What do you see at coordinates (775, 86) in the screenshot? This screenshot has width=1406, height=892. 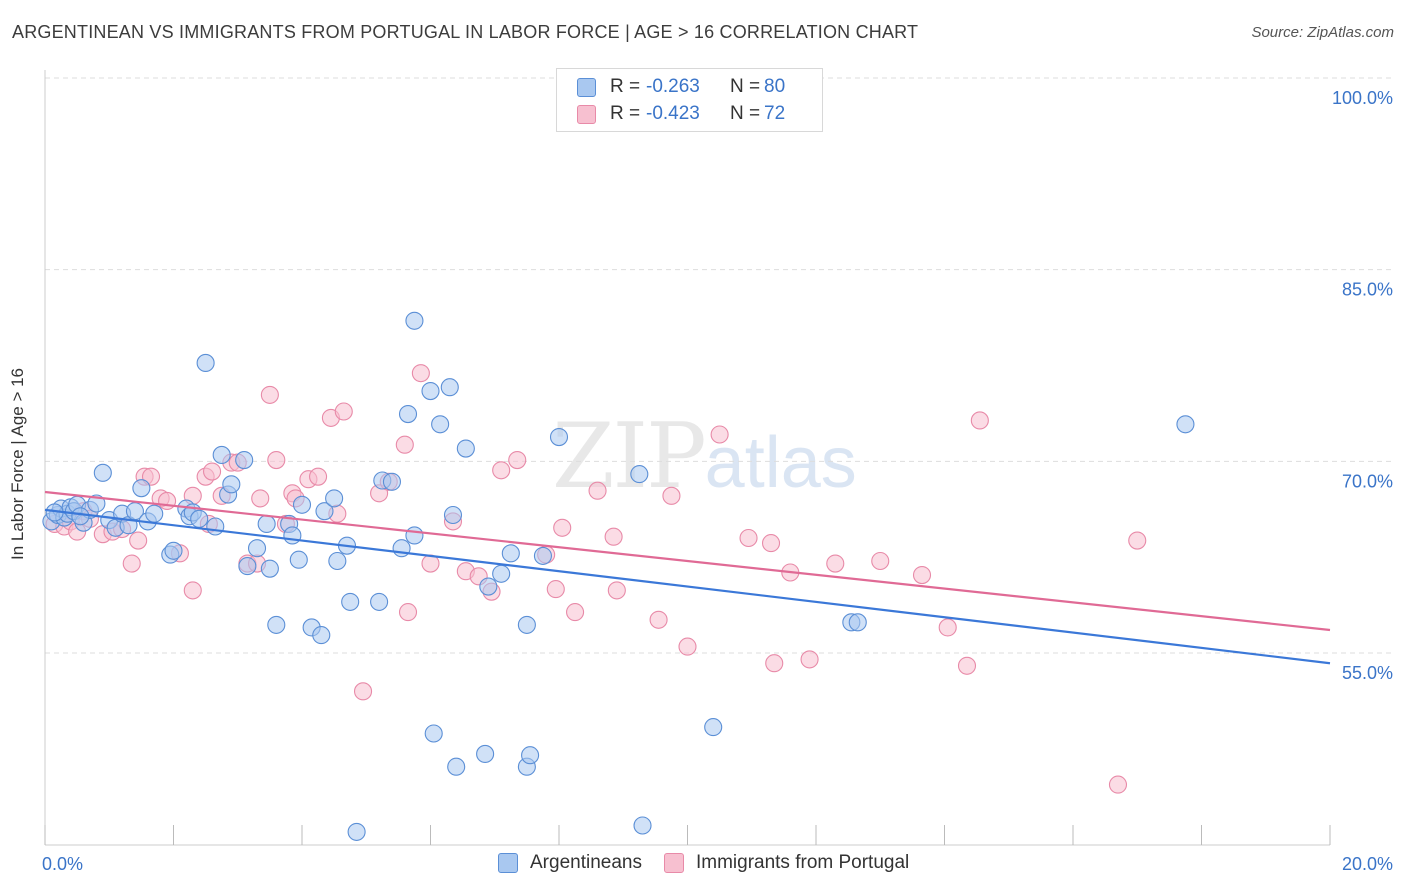 I see `legend-n-value: 80` at bounding box center [775, 86].